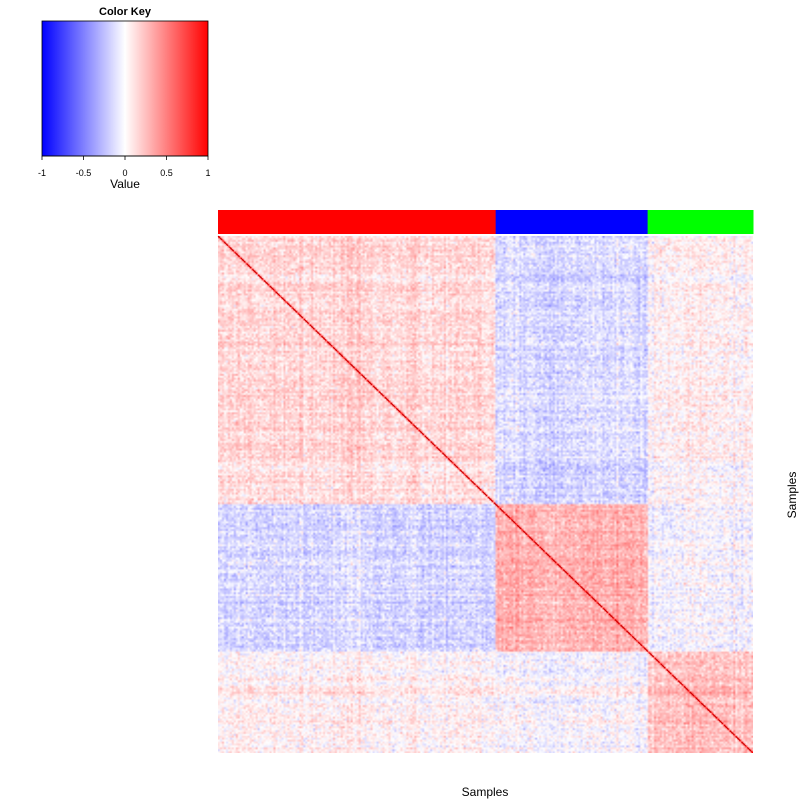  Describe the element at coordinates (124, 167) in the screenshot. I see `color-key-ticks: -1 -0.5 0 0.5 1` at that location.